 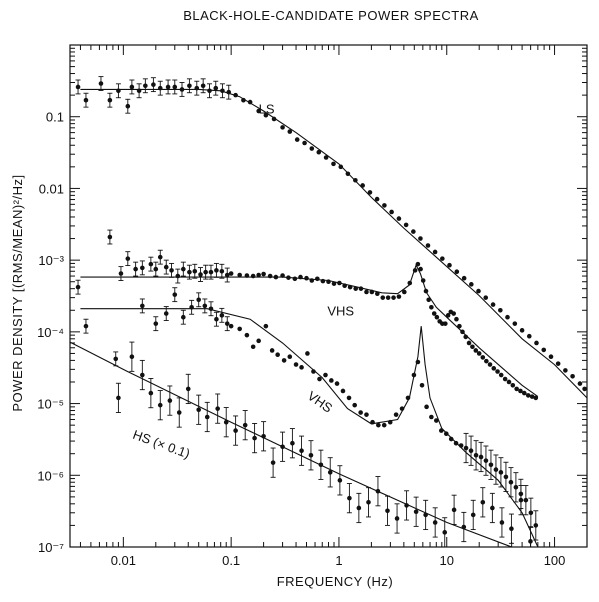 What do you see at coordinates (161, 444) in the screenshot?
I see `curve-label: HS (× 0.1)` at bounding box center [161, 444].